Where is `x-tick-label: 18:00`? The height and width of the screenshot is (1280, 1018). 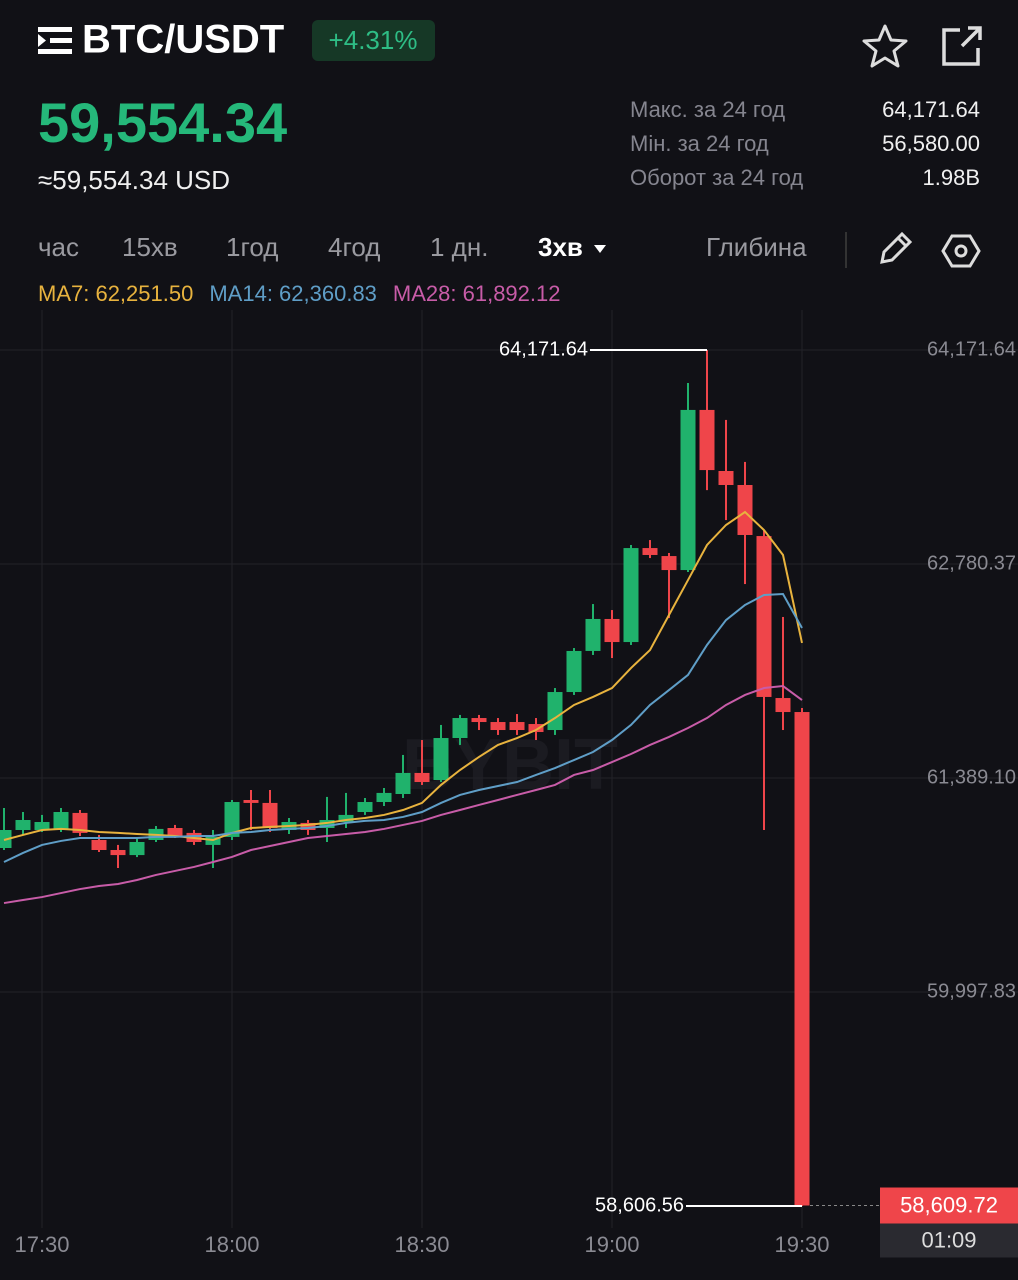 x-tick-label: 18:00 is located at coordinates (231, 1244).